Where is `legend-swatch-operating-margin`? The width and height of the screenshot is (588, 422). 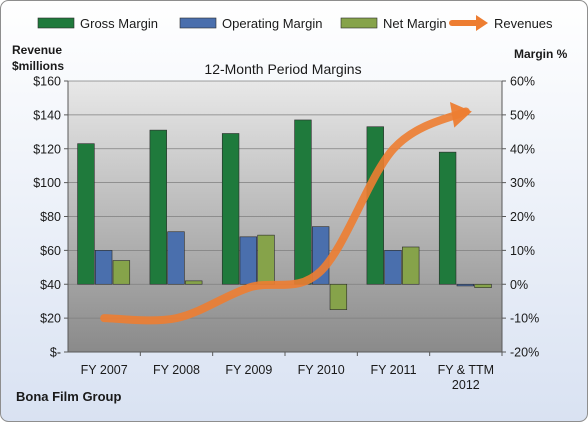
legend-swatch-operating-margin is located at coordinates (198, 23).